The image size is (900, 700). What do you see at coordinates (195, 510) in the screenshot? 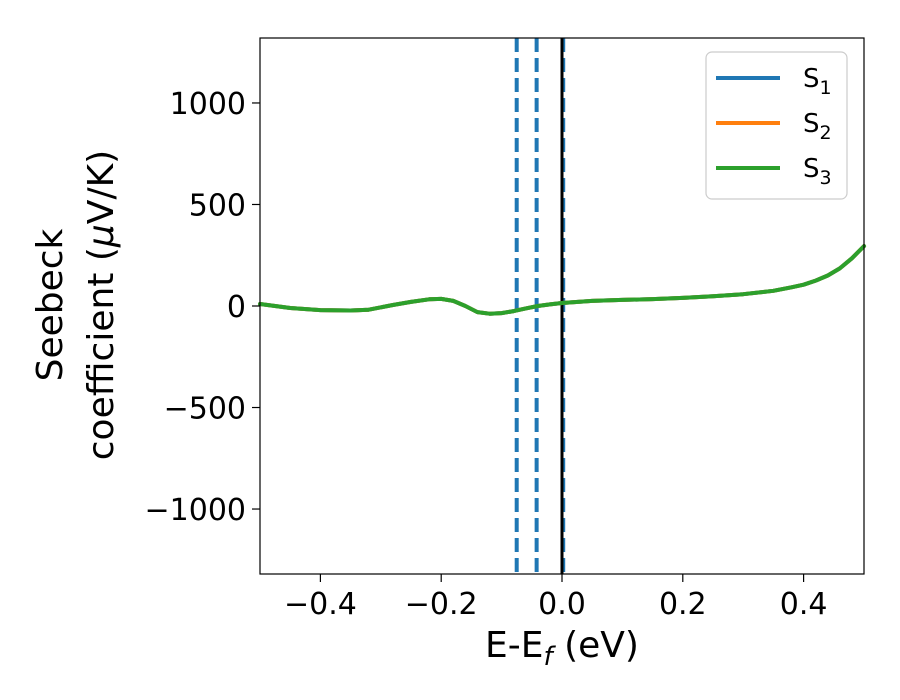
I see `y-tick-label: −1000` at bounding box center [195, 510].